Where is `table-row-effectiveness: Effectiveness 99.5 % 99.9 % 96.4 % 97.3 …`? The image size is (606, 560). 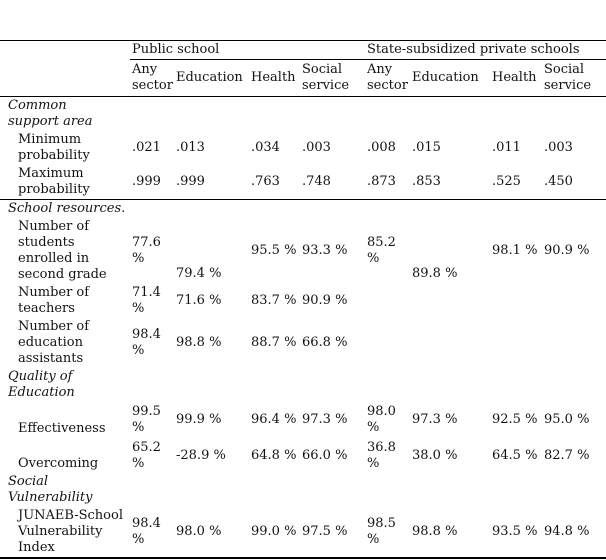
table-row-effectiveness: Effectiveness 99.5 % 99.9 % 96.4 % 97.3 … is located at coordinates (303, 420).